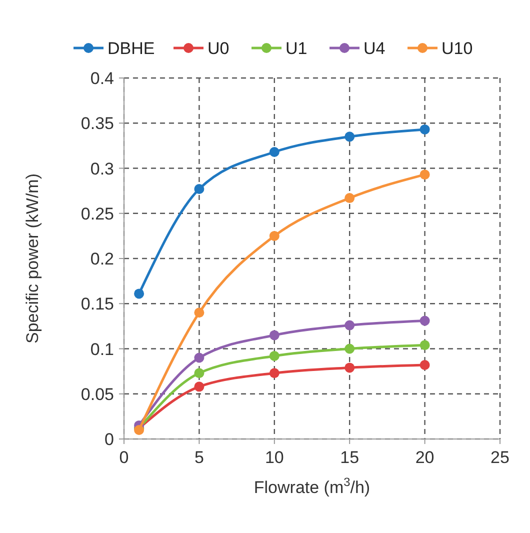 This screenshot has width=530, height=533. What do you see at coordinates (124, 457) in the screenshot?
I see `x-tick-label: 0` at bounding box center [124, 457].